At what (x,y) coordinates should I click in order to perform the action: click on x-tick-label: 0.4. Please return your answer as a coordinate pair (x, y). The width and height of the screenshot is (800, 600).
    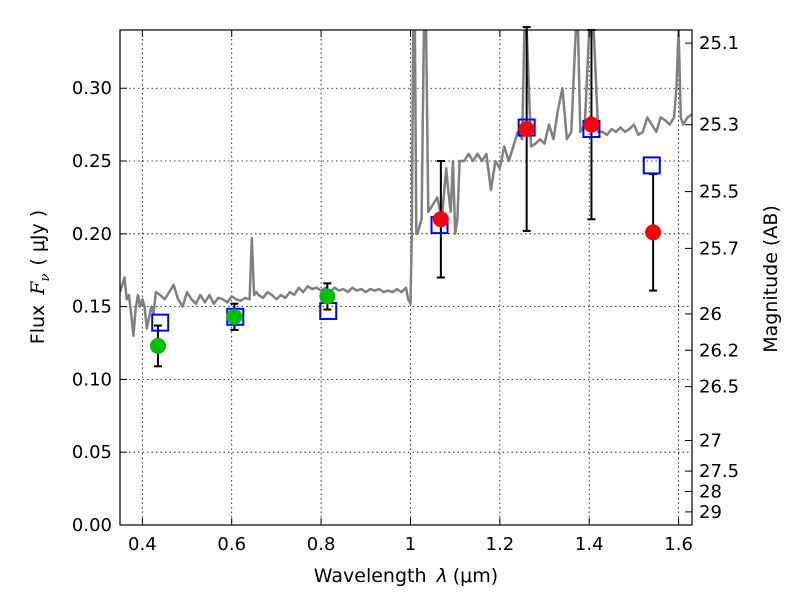
    Looking at the image, I should click on (142, 544).